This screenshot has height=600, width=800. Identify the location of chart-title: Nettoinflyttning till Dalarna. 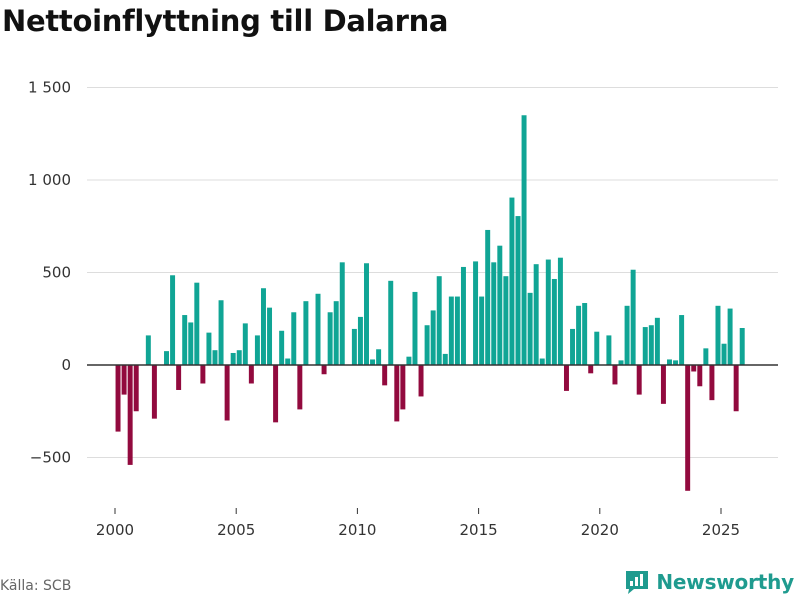
(225, 21).